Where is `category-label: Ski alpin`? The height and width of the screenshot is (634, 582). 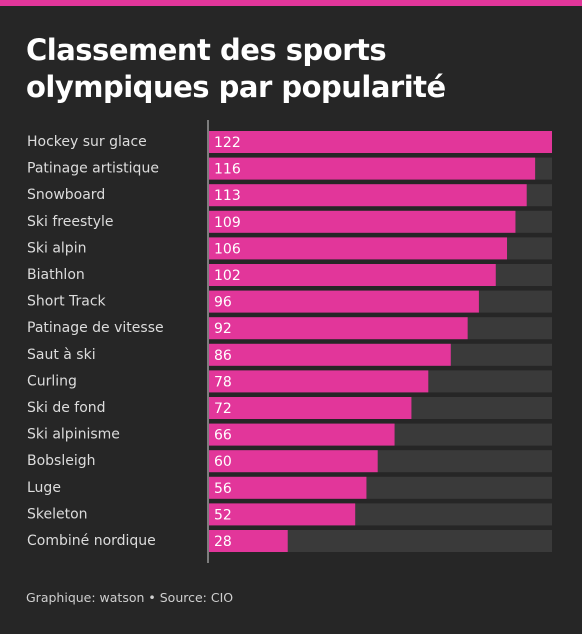 category-label: Ski alpin is located at coordinates (56, 248).